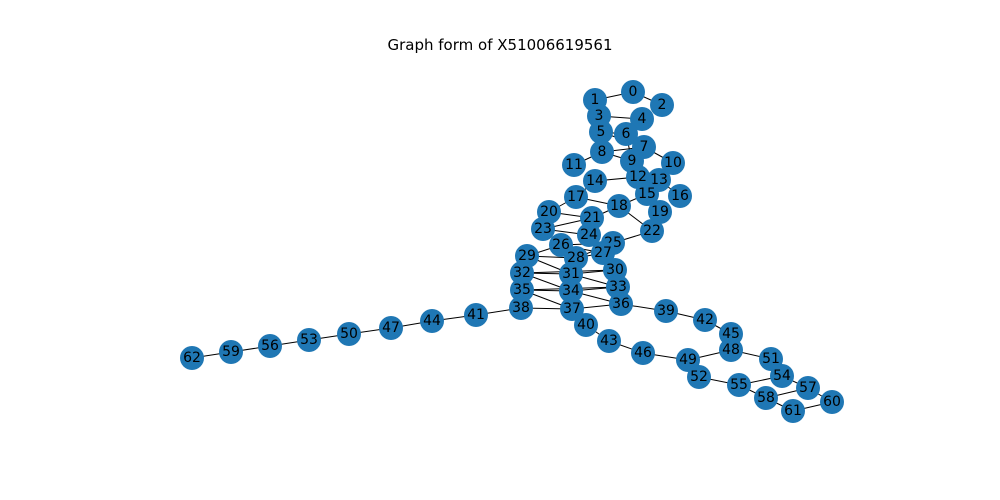 The height and width of the screenshot is (500, 1000). What do you see at coordinates (549, 212) in the screenshot?
I see `node-label-20: 20` at bounding box center [549, 212].